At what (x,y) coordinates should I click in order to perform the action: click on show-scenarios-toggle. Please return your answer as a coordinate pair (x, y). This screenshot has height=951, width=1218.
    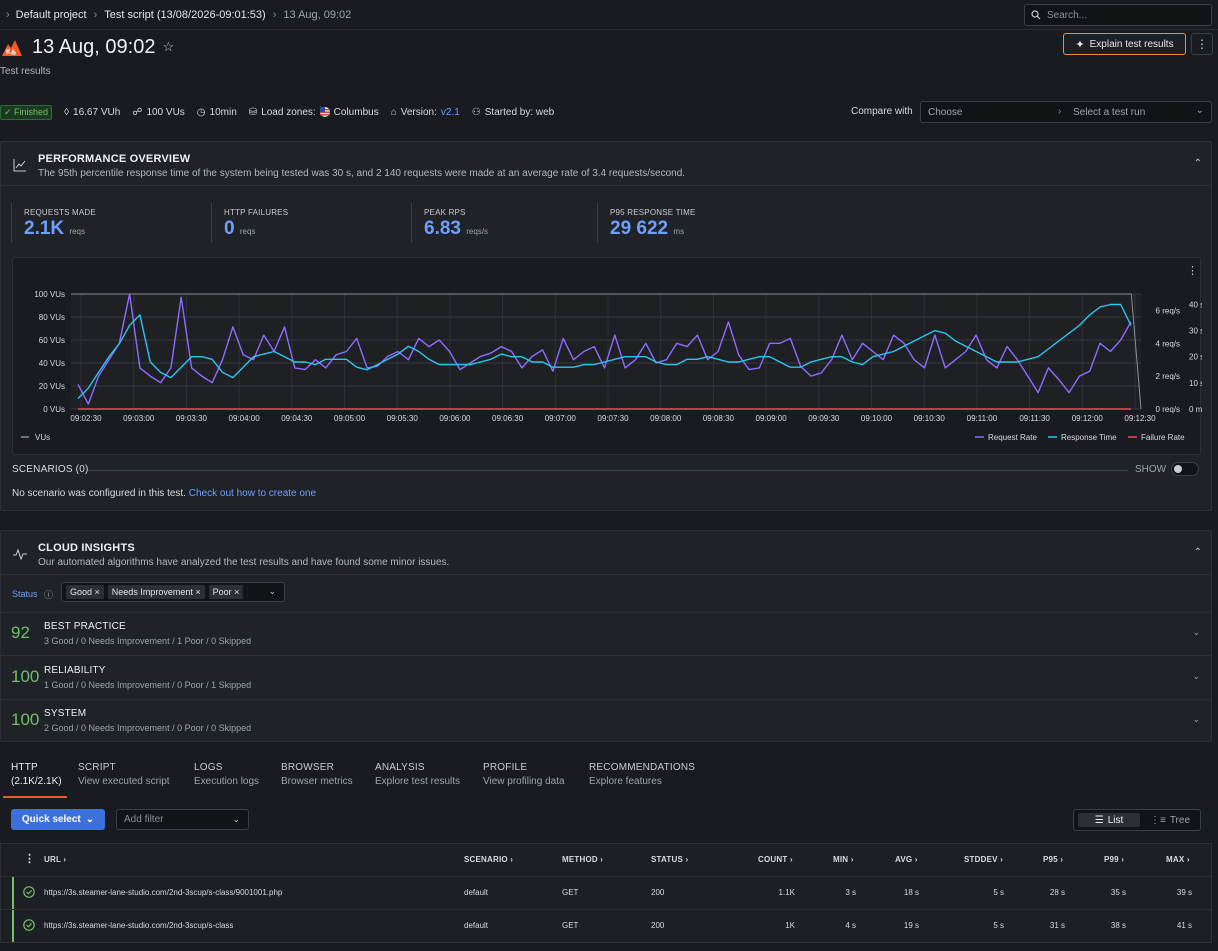
    Looking at the image, I should click on (1185, 469).